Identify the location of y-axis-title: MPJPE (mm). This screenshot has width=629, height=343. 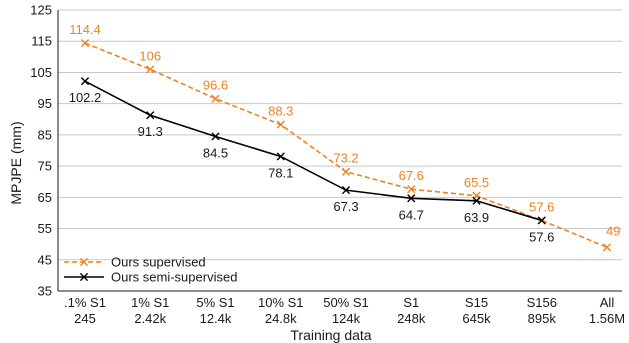
(16, 162).